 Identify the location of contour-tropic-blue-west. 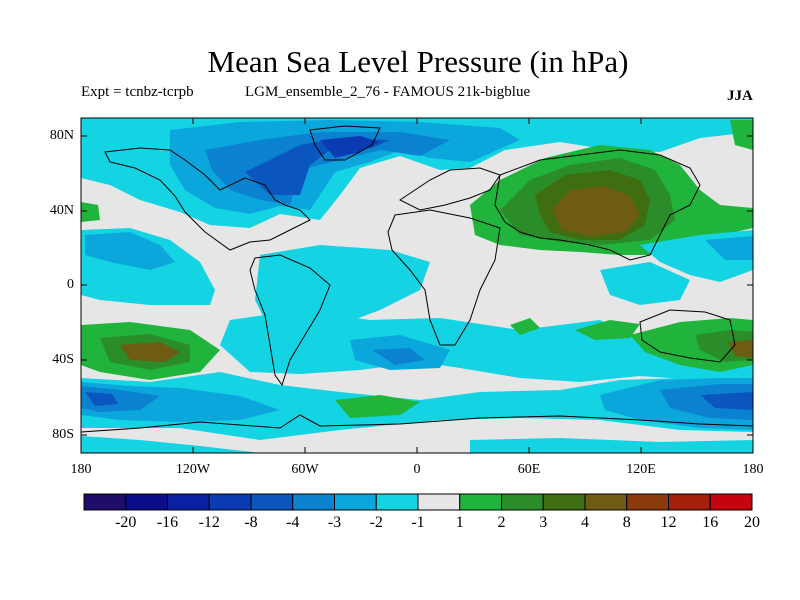
(130, 251).